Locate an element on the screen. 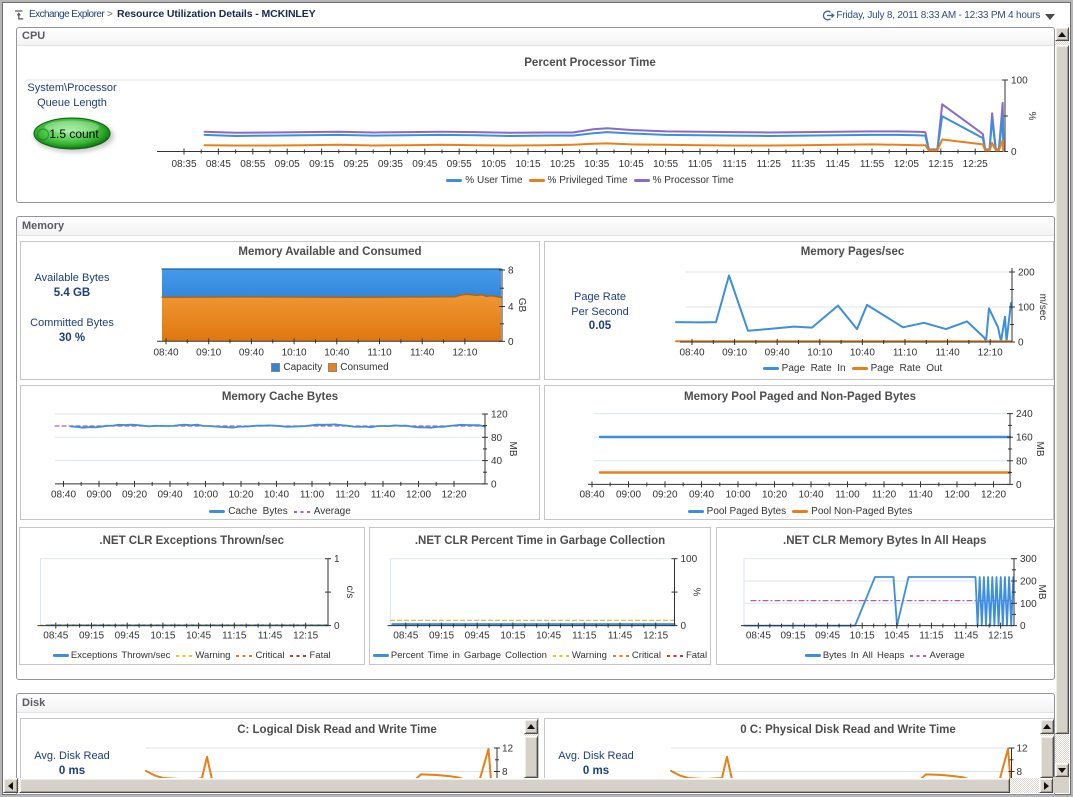 The image size is (1073, 797). svg-text: 09:05 is located at coordinates (287, 164).